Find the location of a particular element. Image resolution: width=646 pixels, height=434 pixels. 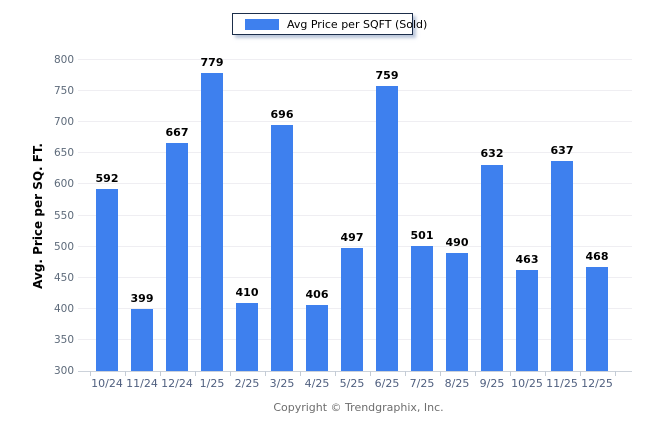

x-tick-label: 9/25 is located at coordinates (492, 383).